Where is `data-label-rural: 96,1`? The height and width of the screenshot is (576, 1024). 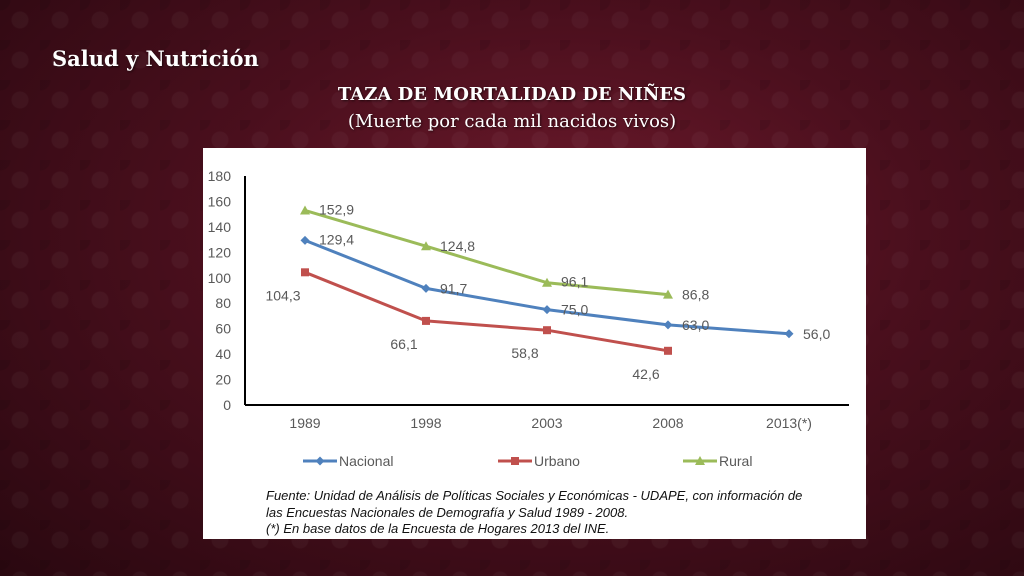 data-label-rural: 96,1 is located at coordinates (574, 282).